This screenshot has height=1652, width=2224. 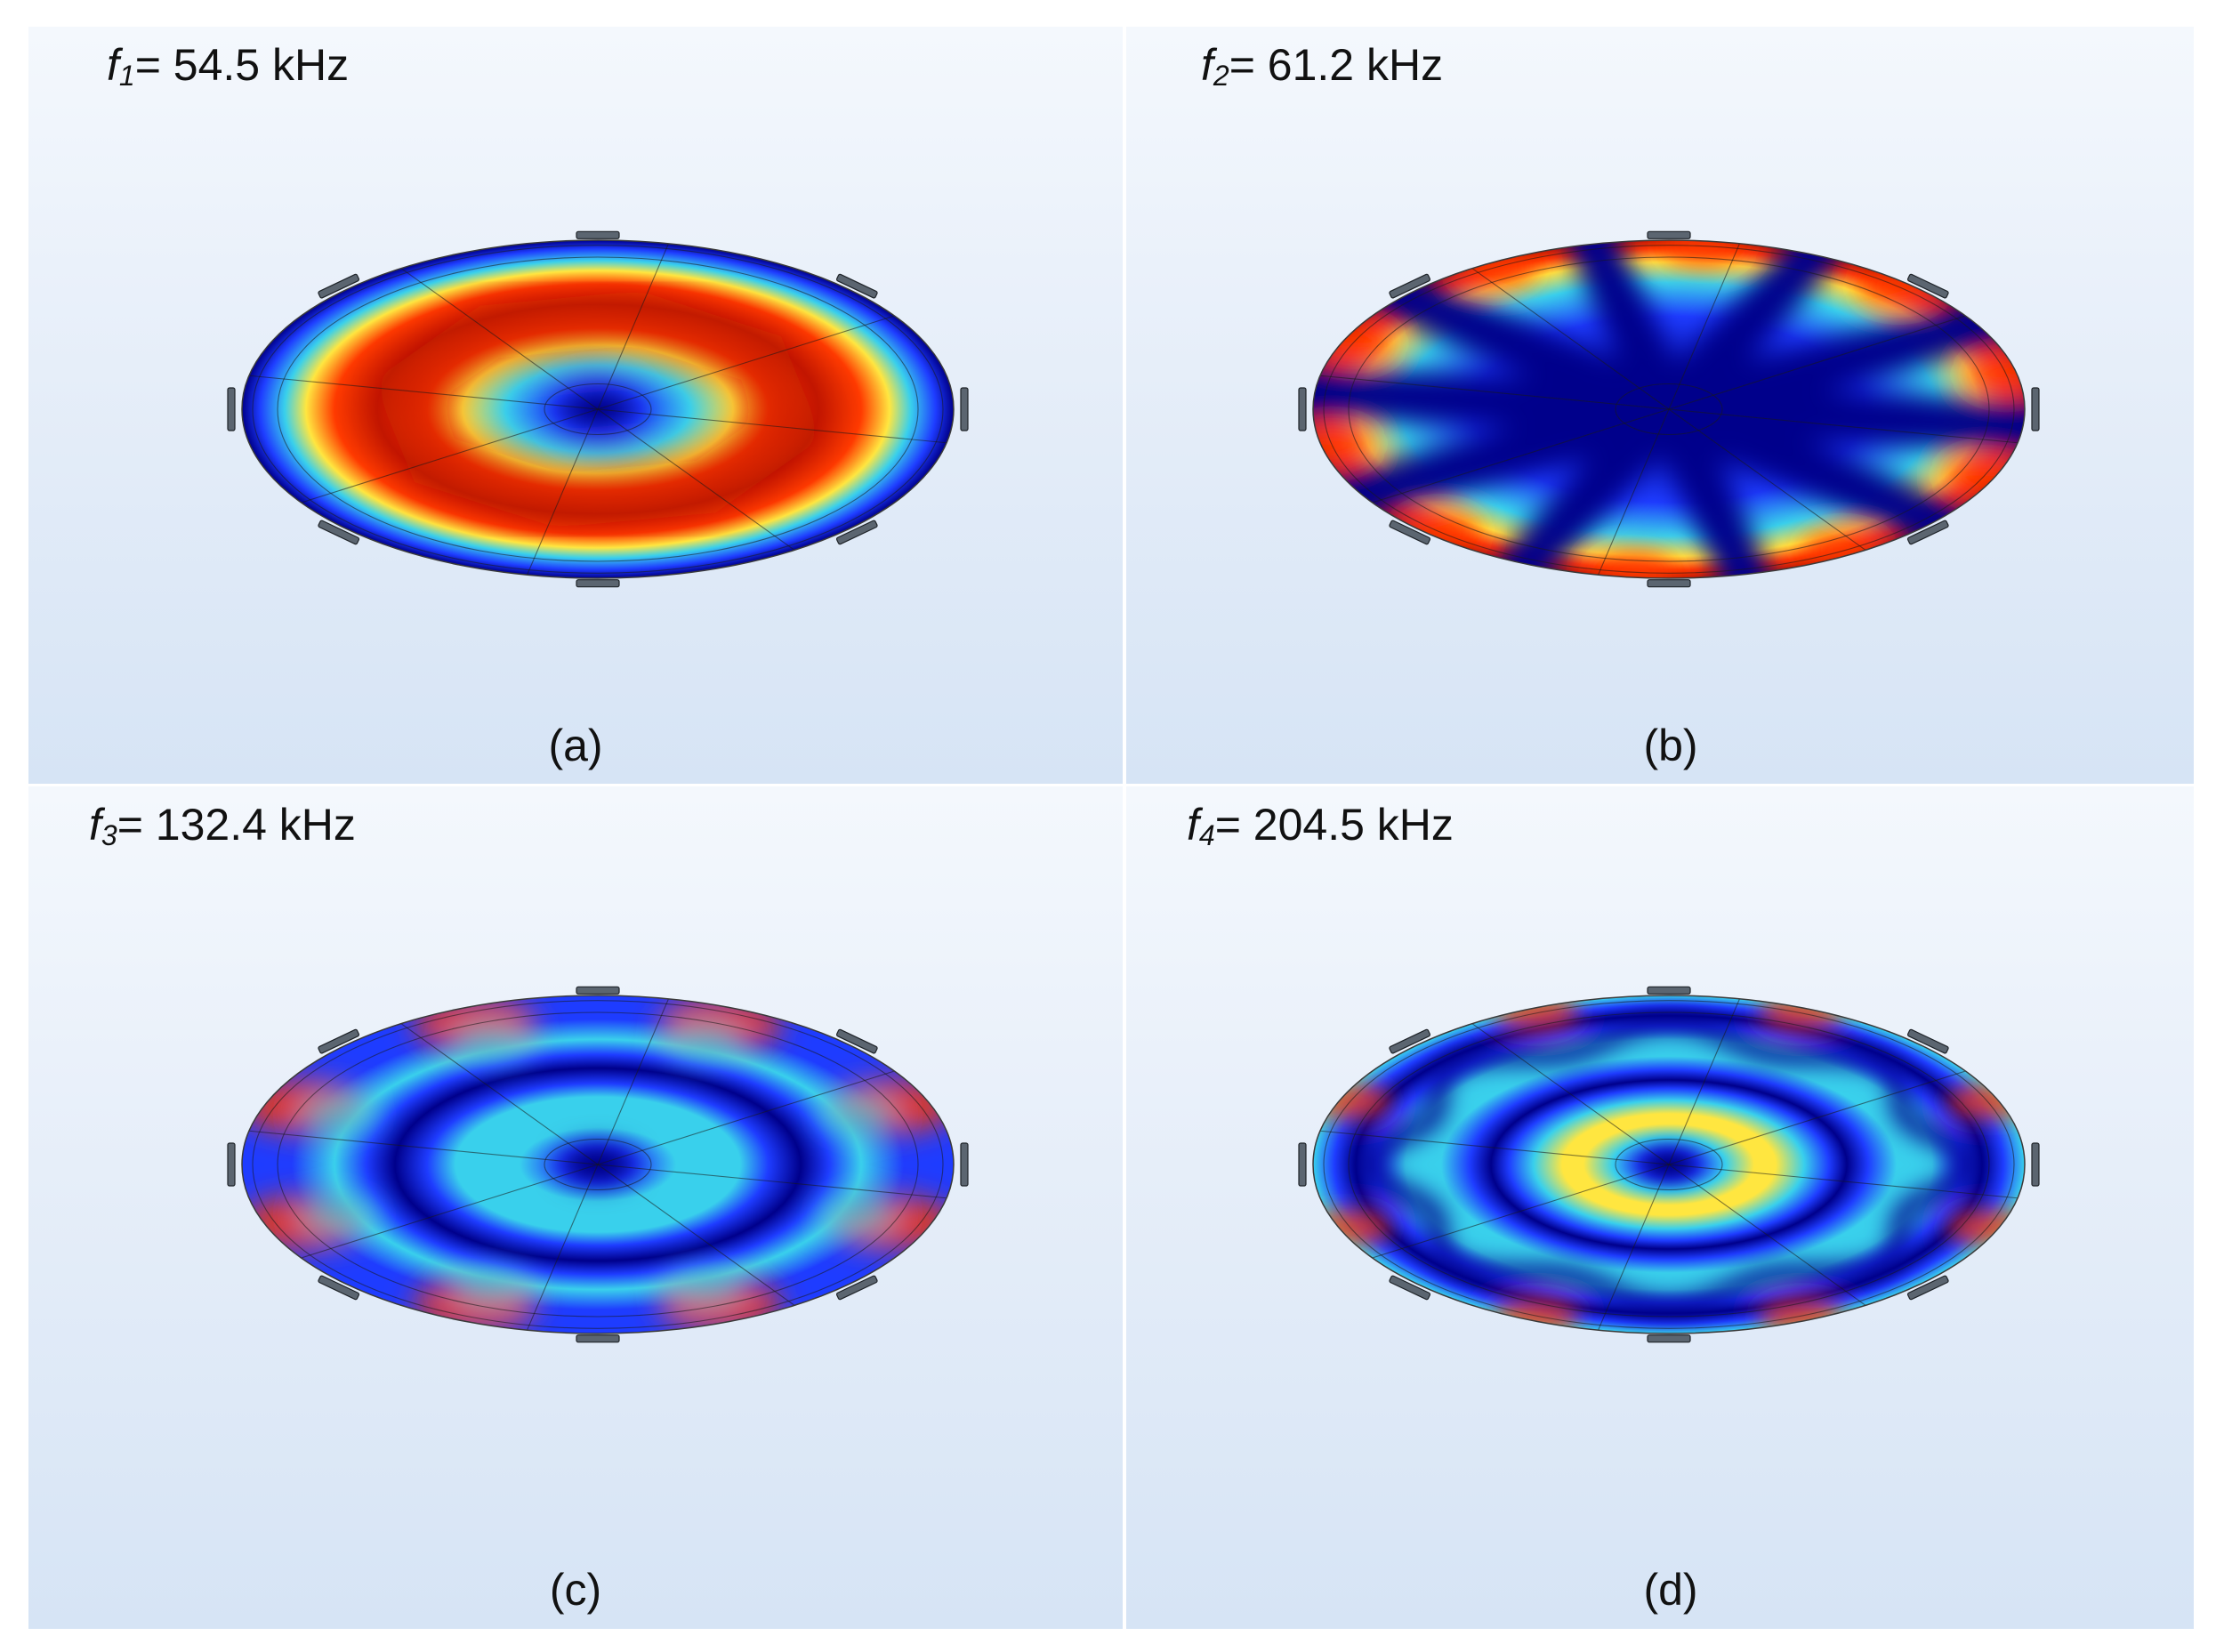 What do you see at coordinates (1670, 746) in the screenshot?
I see `caption-b: (b)` at bounding box center [1670, 746].